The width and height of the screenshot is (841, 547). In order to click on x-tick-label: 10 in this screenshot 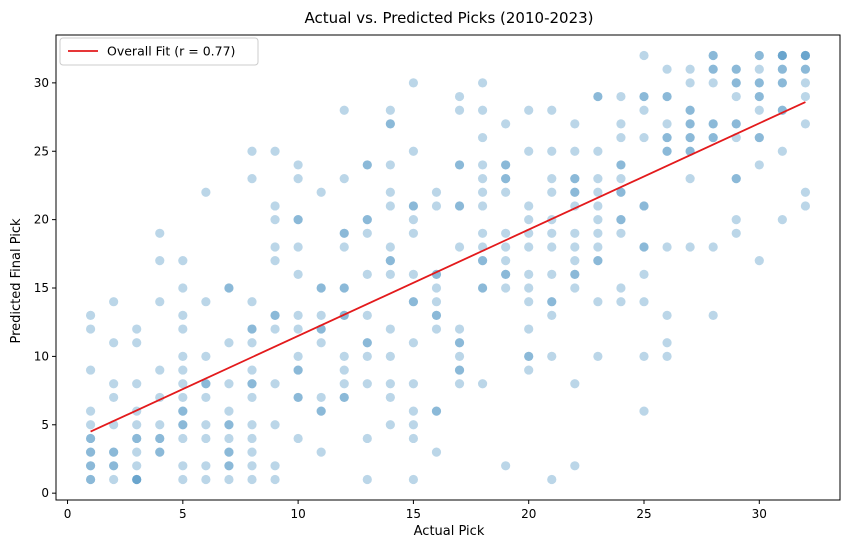, I will do `click(297, 514)`.